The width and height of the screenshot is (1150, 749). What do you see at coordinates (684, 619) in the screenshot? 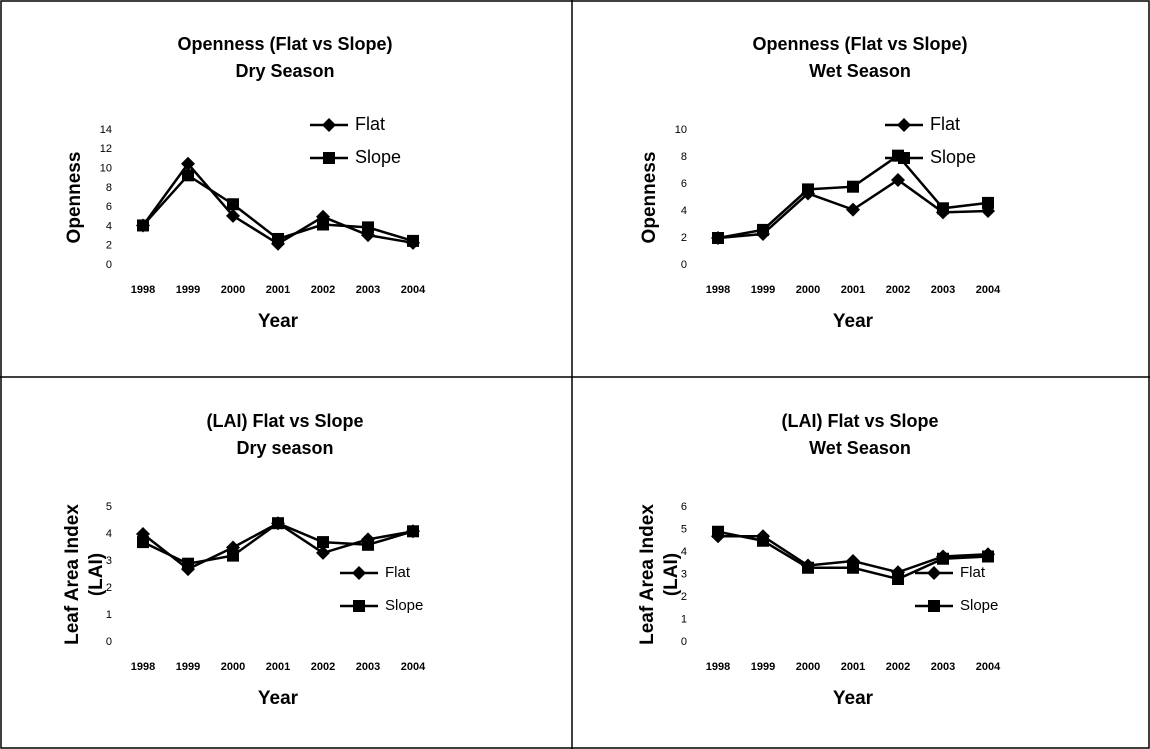
I see `y-tick-label: 1` at bounding box center [684, 619].